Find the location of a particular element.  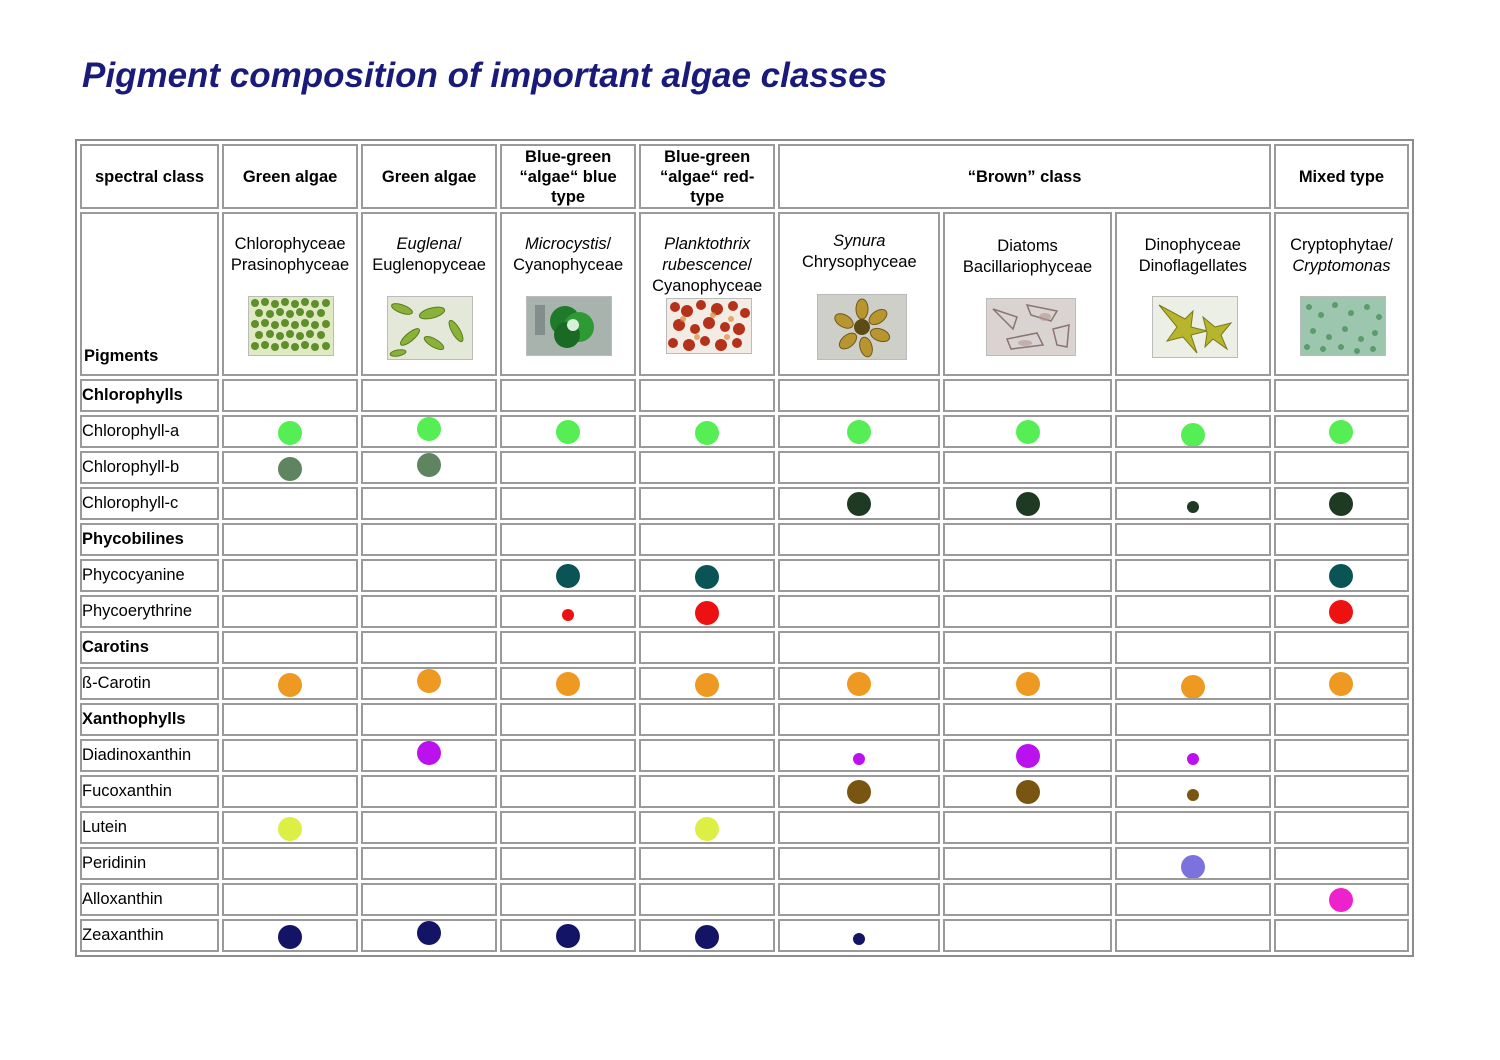

pigment-row: Xanthophylls is located at coordinates (744, 719).